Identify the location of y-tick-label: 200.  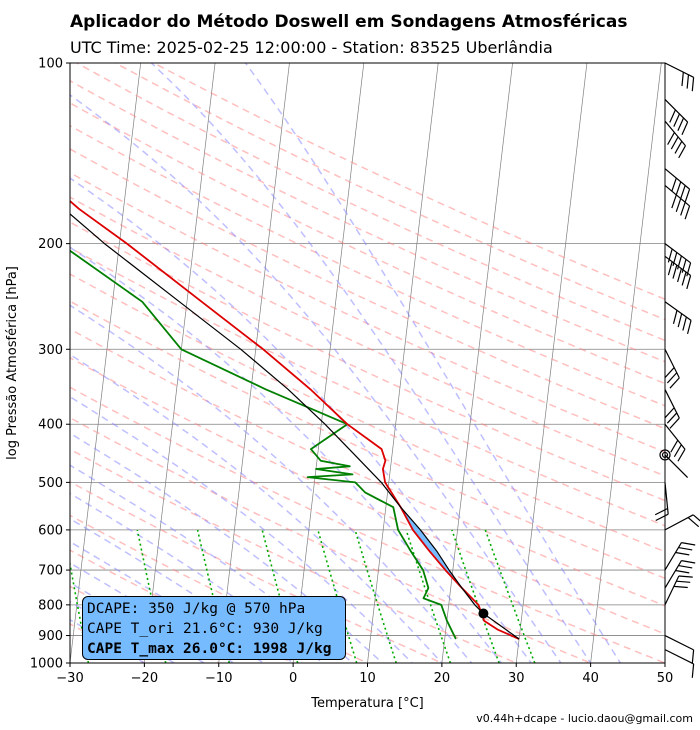
(50, 244).